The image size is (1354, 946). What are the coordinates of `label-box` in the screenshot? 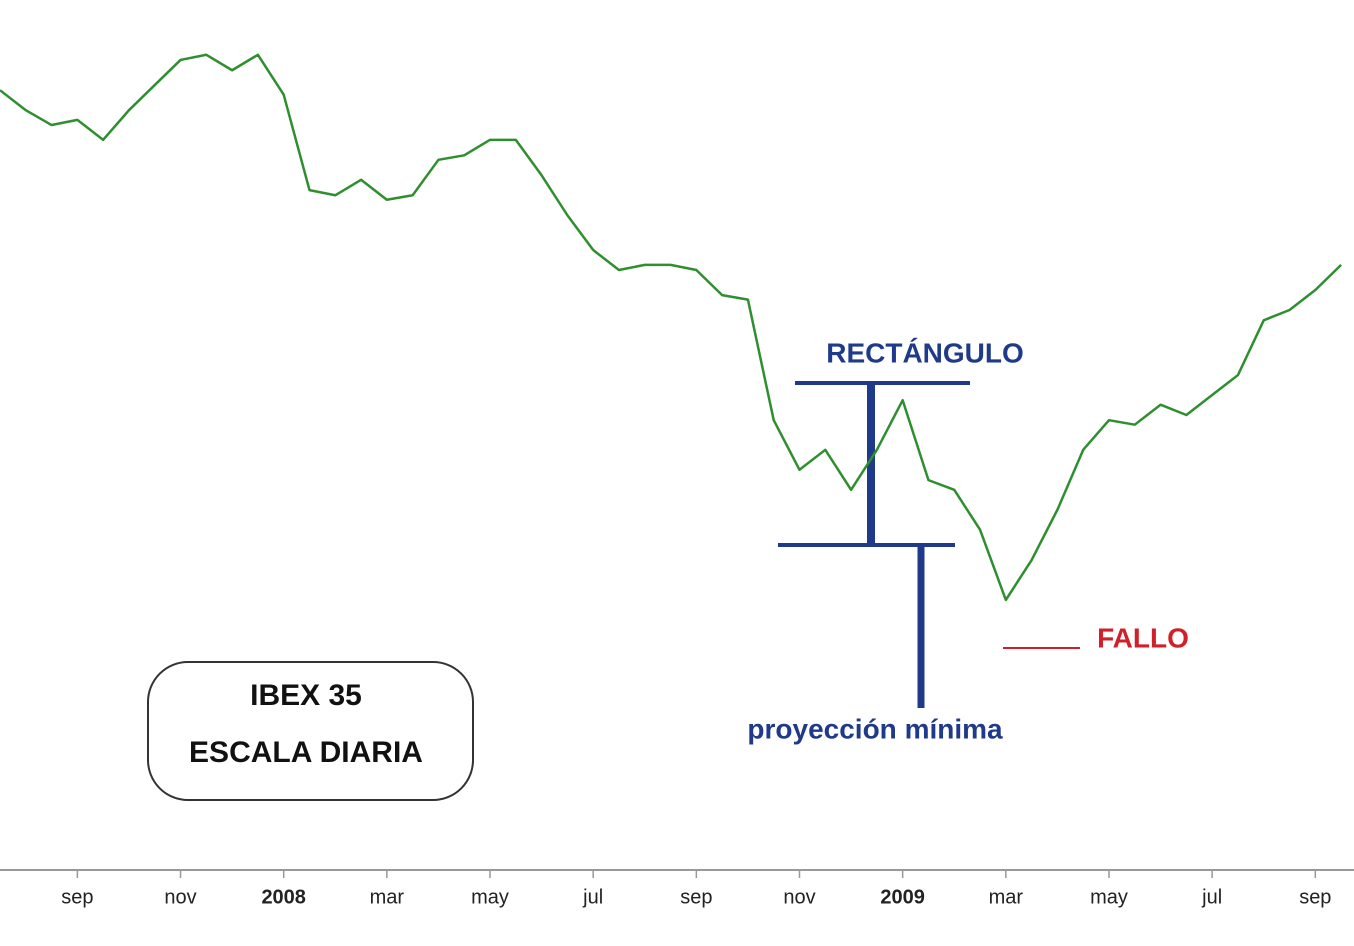 It's located at (310, 731).